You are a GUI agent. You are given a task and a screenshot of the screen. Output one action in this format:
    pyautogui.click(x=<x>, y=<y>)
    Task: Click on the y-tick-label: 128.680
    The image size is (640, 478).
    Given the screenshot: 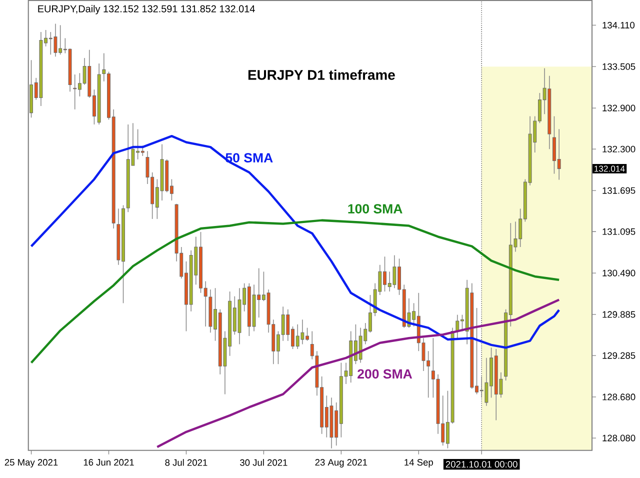 What is the action you would take?
    pyautogui.click(x=619, y=397)
    